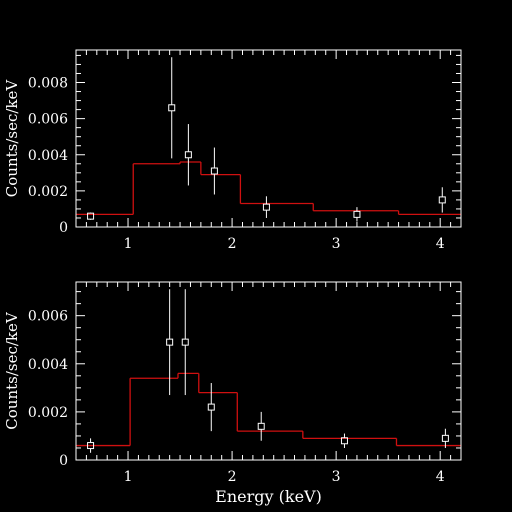 Image resolution: width=512 pixels, height=512 pixels. Describe the element at coordinates (63, 228) in the screenshot. I see `top-y-tick-label: 0` at that location.